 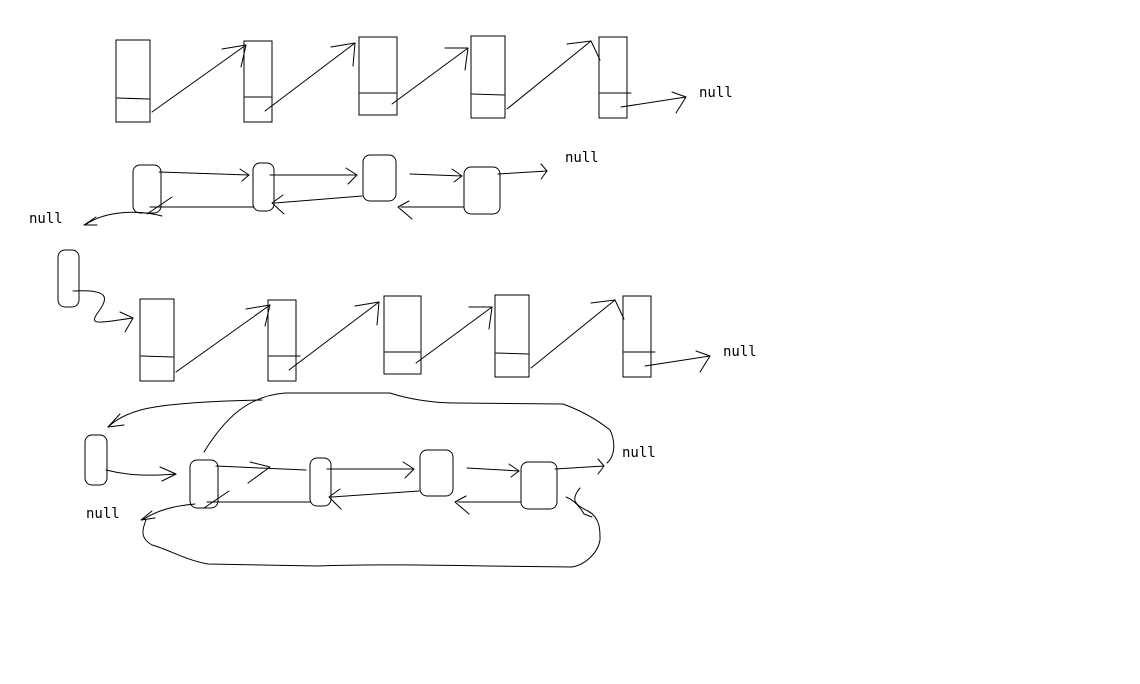 What do you see at coordinates (371, 527) in the screenshot?
I see `rewire-loop-bottom` at bounding box center [371, 527].